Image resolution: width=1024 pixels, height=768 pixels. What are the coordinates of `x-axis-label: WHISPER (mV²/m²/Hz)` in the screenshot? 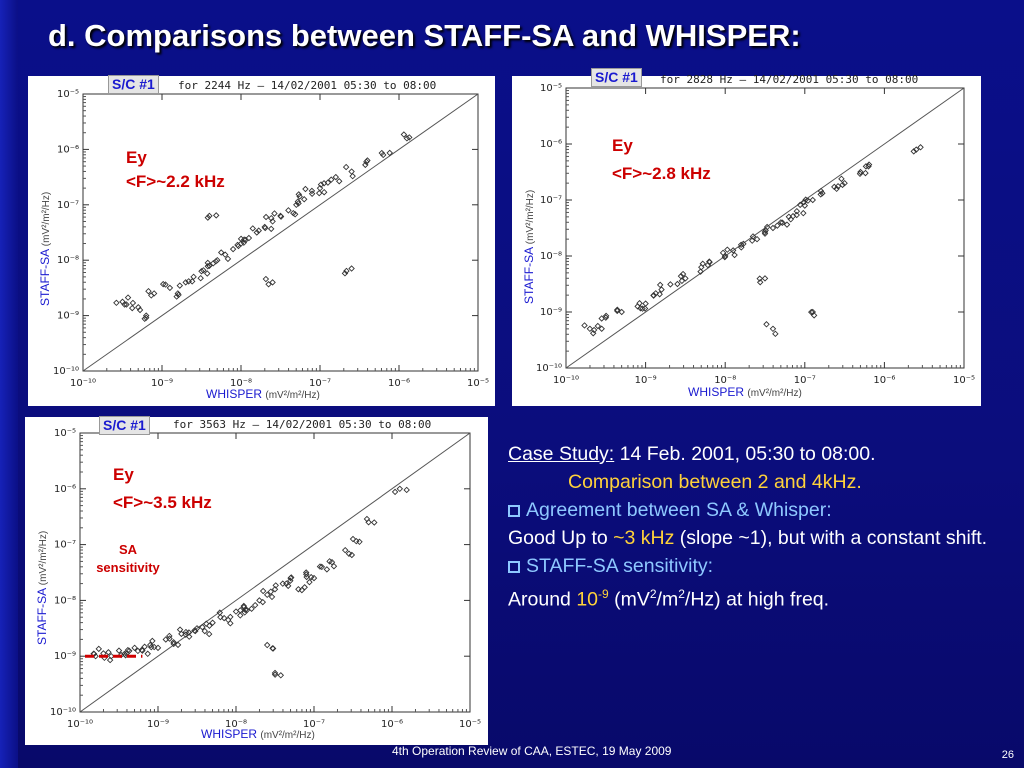 It's located at (745, 392).